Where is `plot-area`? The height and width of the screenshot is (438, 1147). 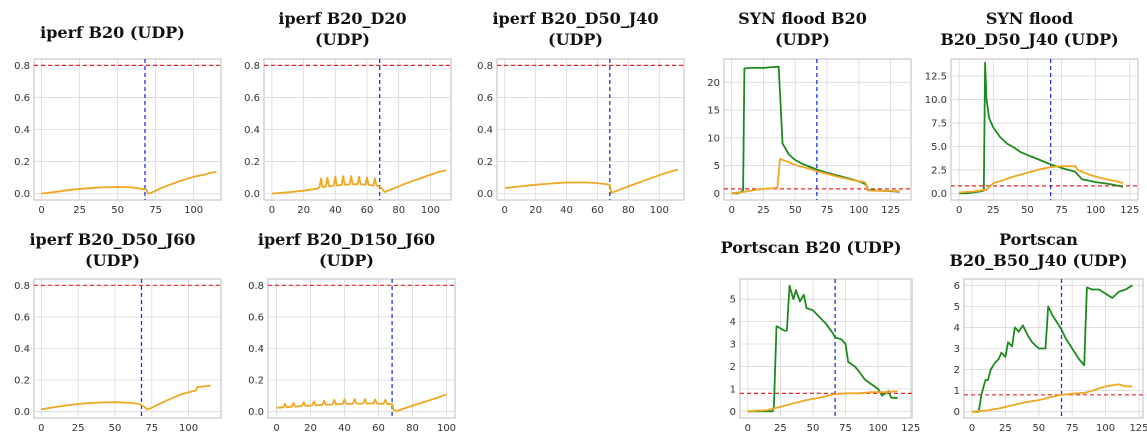
plot-area is located at coordinates (826, 348).